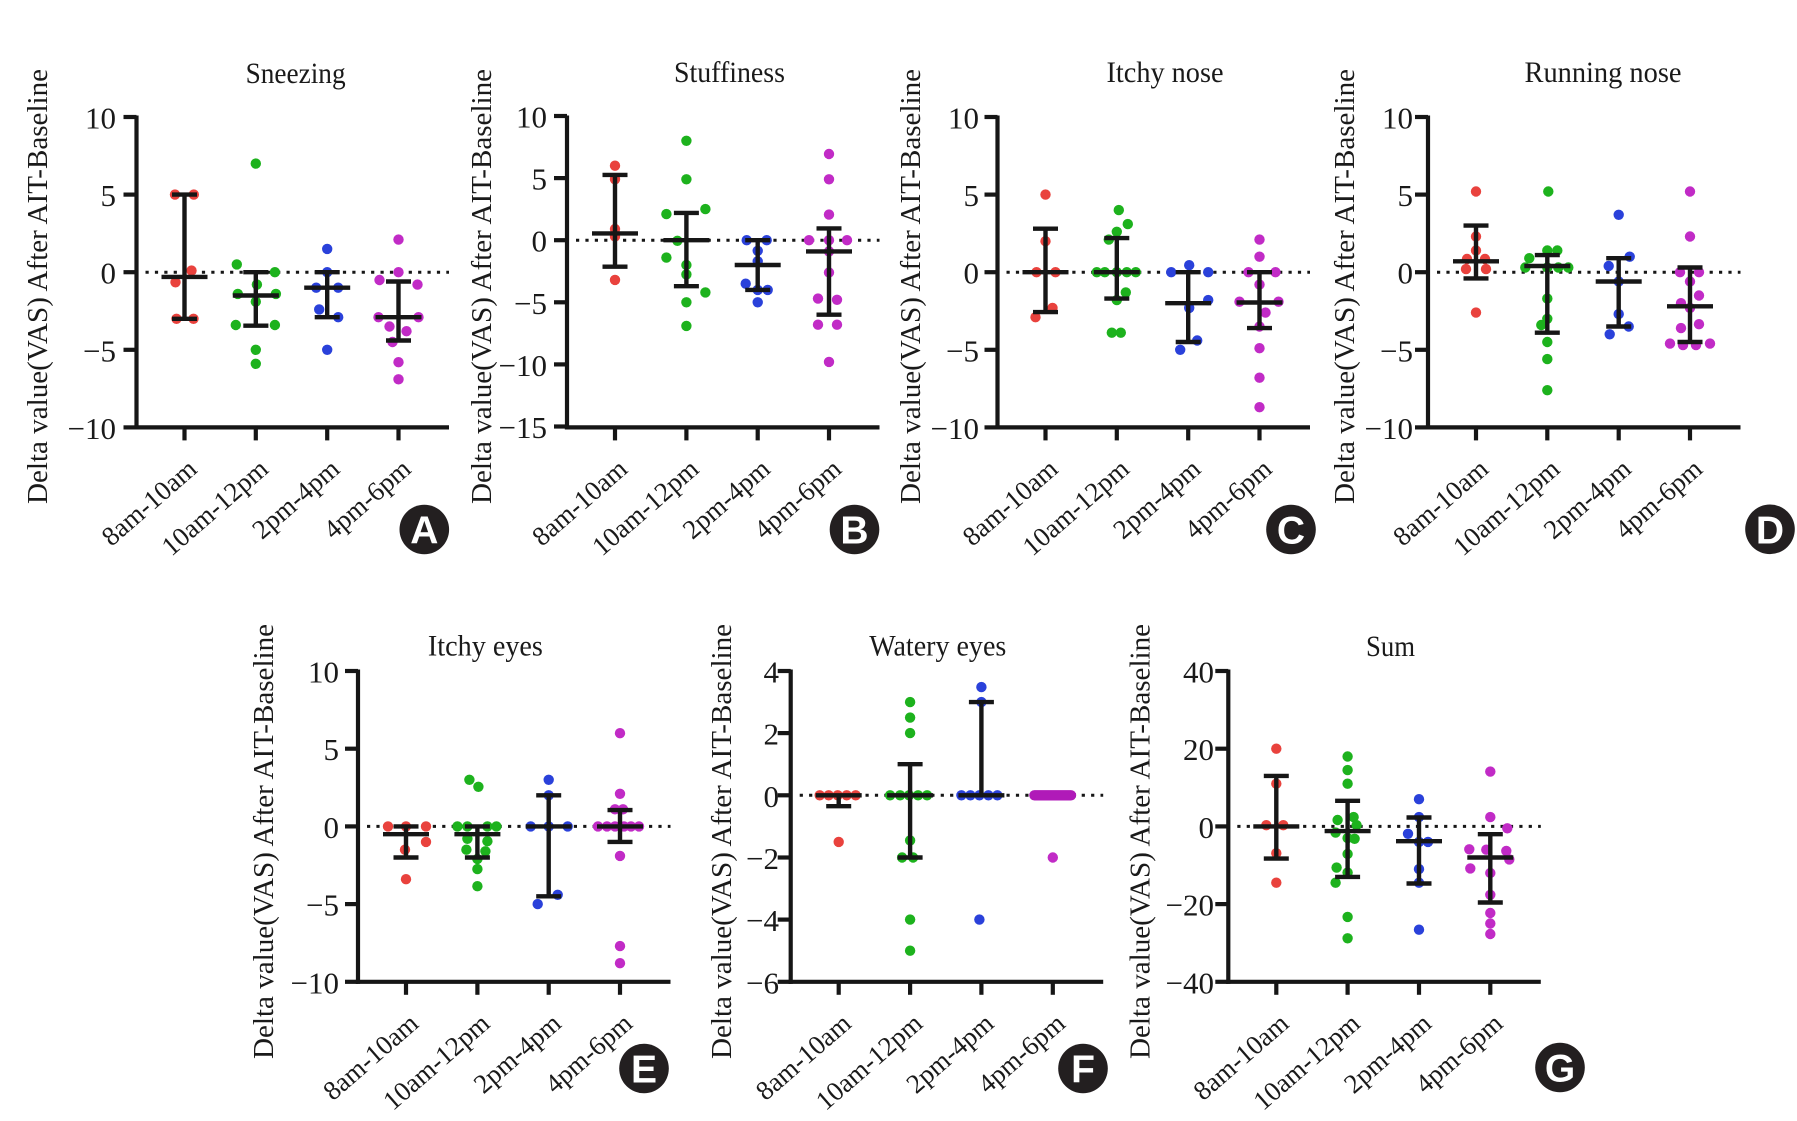 The width and height of the screenshot is (1797, 1121). What do you see at coordinates (772, 734) in the screenshot?
I see `svg-text: 2` at bounding box center [772, 734].